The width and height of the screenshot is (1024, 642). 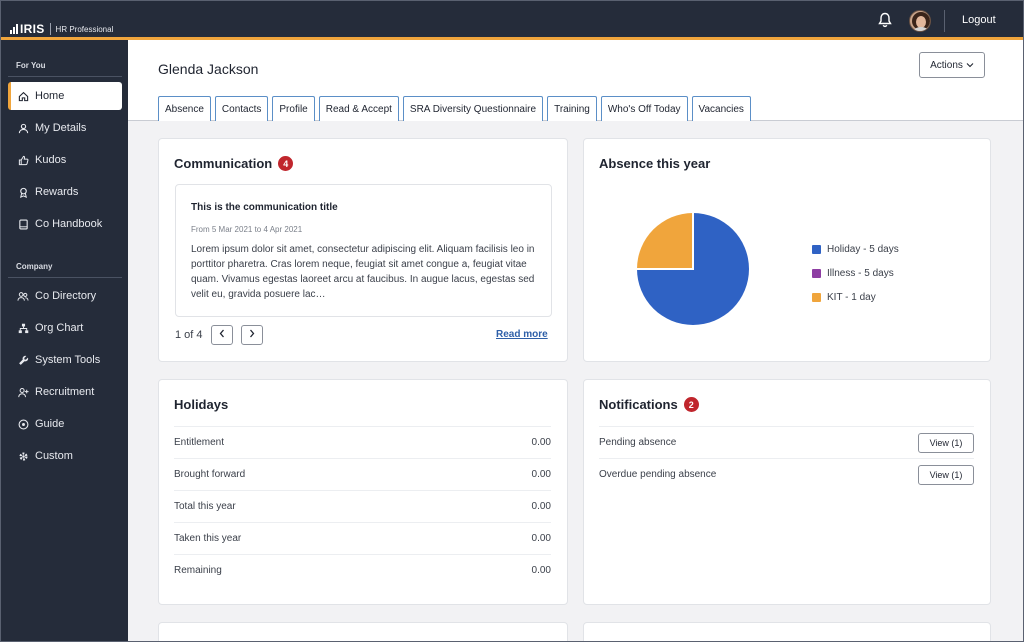 What do you see at coordinates (920, 21) in the screenshot?
I see `user-avatar` at bounding box center [920, 21].